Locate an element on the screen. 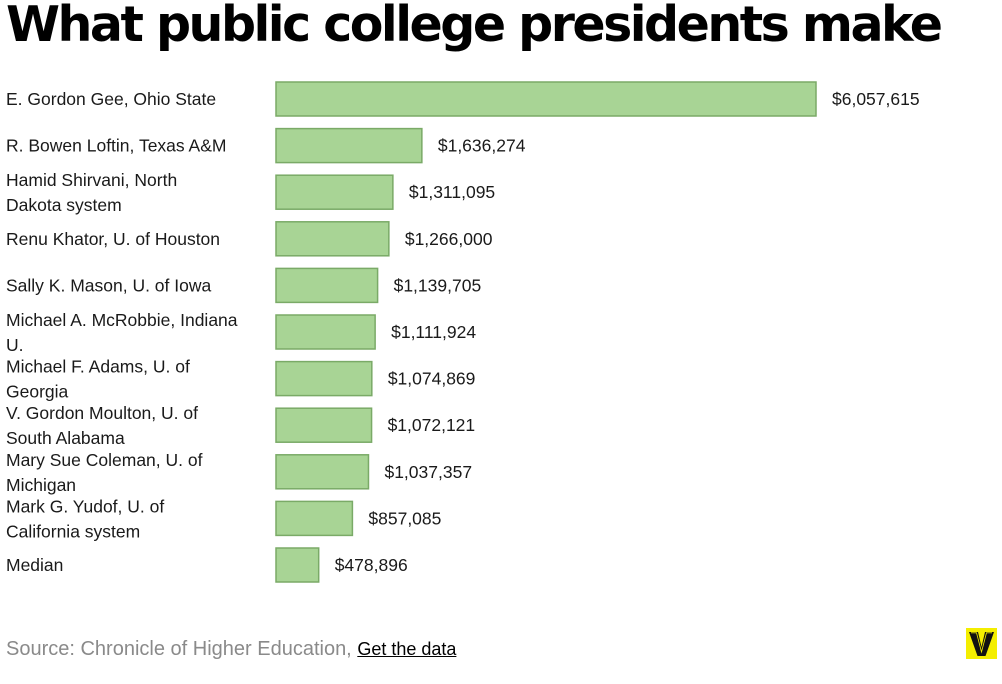 The width and height of the screenshot is (1002, 684). value-label: $1,636,274 is located at coordinates (482, 146).